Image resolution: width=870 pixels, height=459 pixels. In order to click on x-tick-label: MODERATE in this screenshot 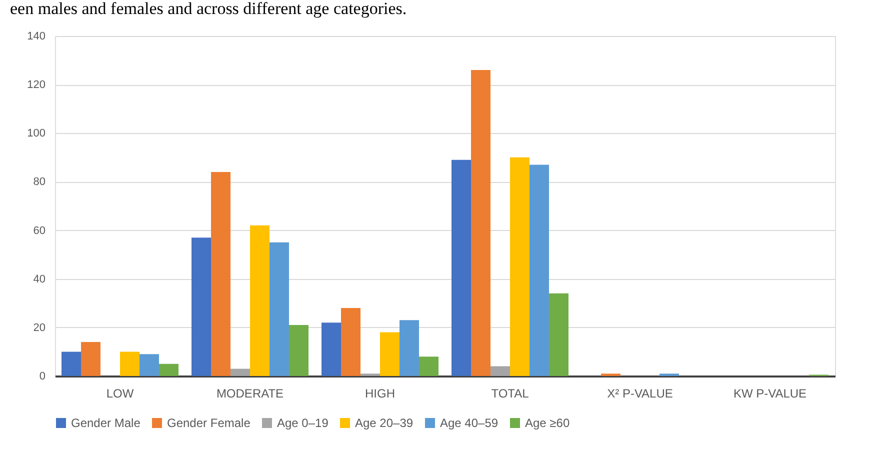, I will do `click(250, 393)`.